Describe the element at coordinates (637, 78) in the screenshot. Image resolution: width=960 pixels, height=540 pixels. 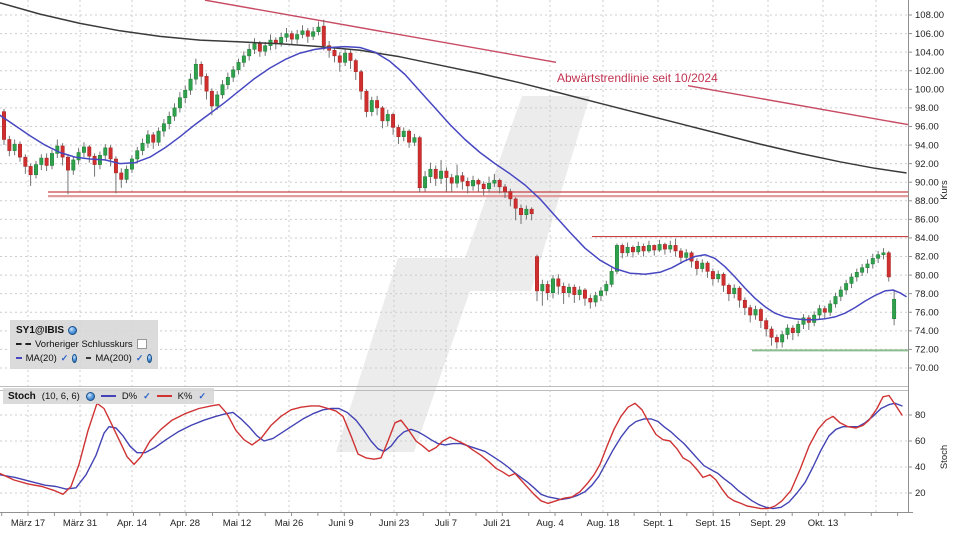
I see `trendline-annotation: Abwärtstrendlinie seit 10/2024` at that location.